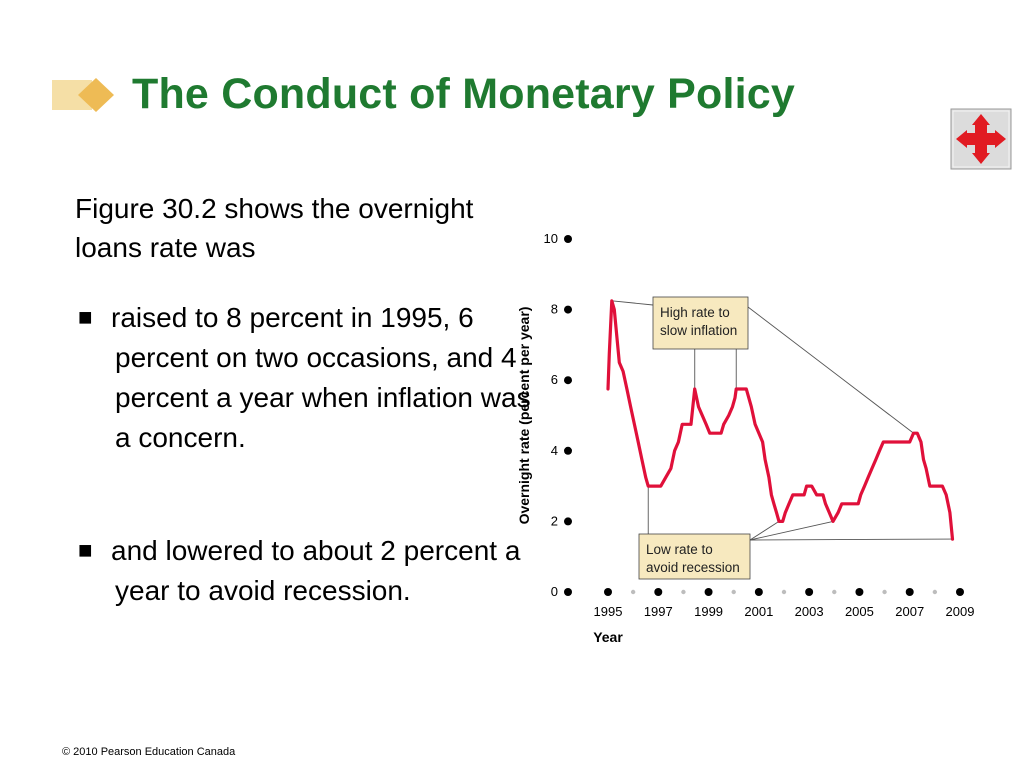 The image size is (1024, 768). Describe the element at coordinates (809, 611) in the screenshot. I see `x-tick-label: 2003` at that location.